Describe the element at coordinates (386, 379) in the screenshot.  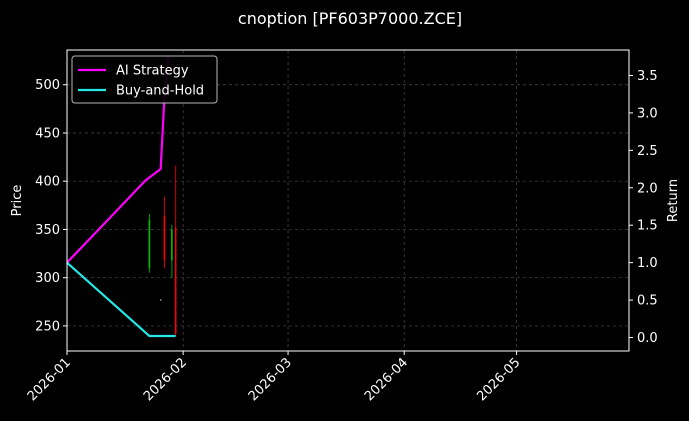
I see `x-tick-label: 2026-04` at that location.